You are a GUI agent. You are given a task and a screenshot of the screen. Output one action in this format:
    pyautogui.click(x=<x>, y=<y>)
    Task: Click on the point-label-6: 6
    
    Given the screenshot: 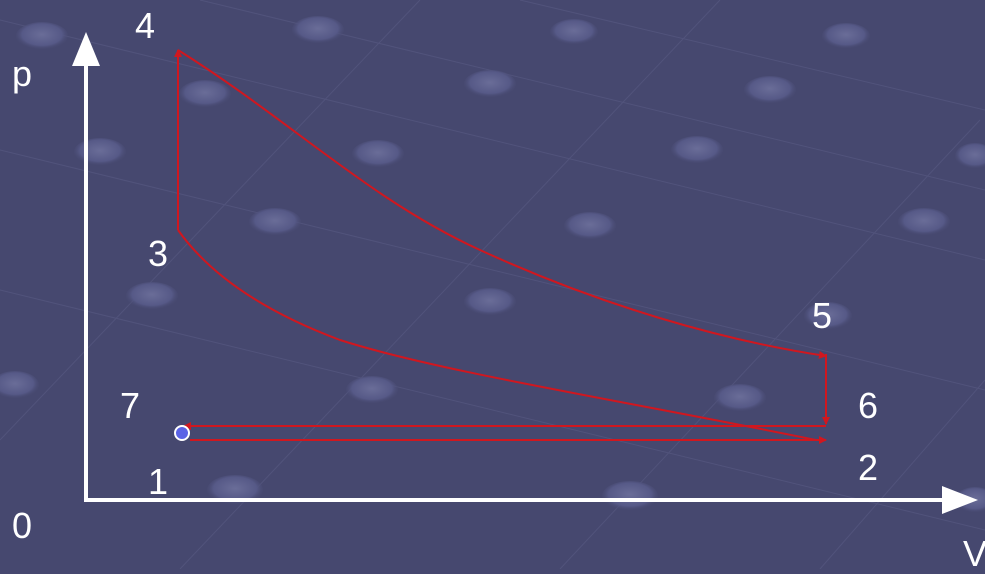 What is the action you would take?
    pyautogui.click(x=868, y=405)
    